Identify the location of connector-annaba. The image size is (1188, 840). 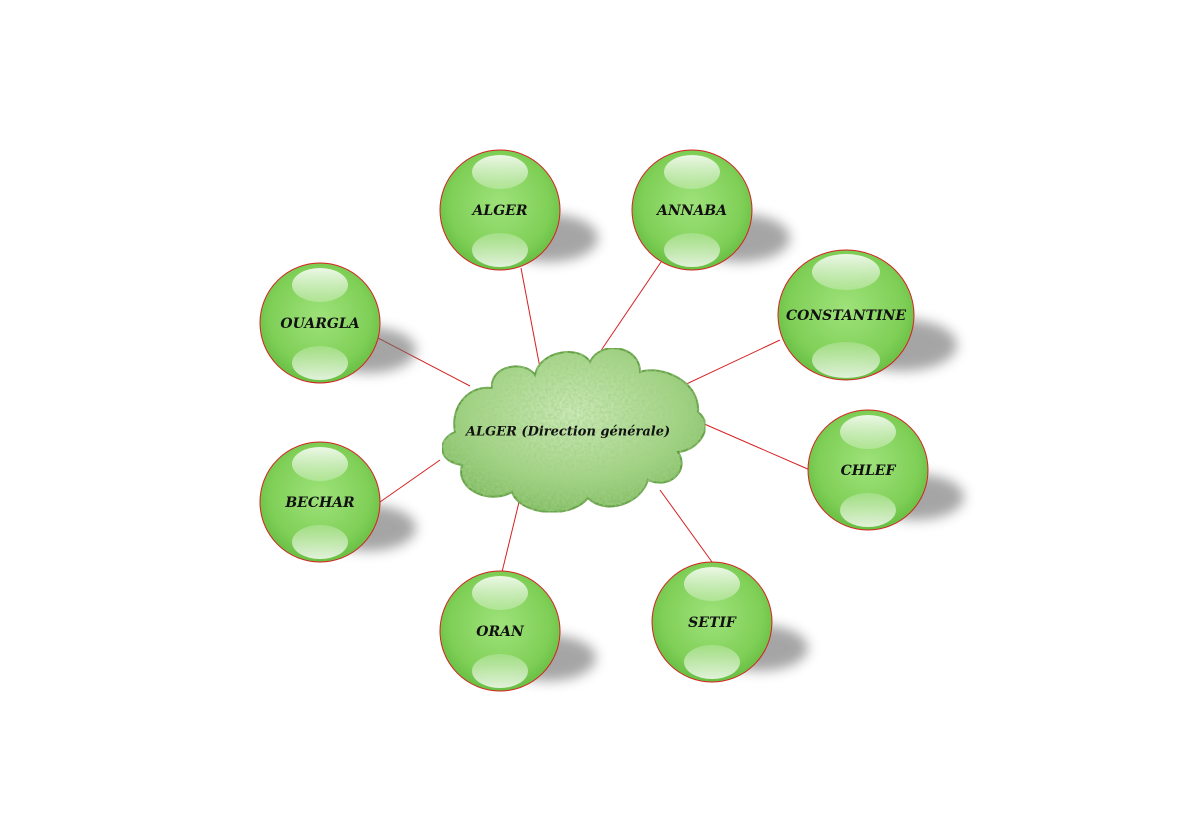
(630, 307).